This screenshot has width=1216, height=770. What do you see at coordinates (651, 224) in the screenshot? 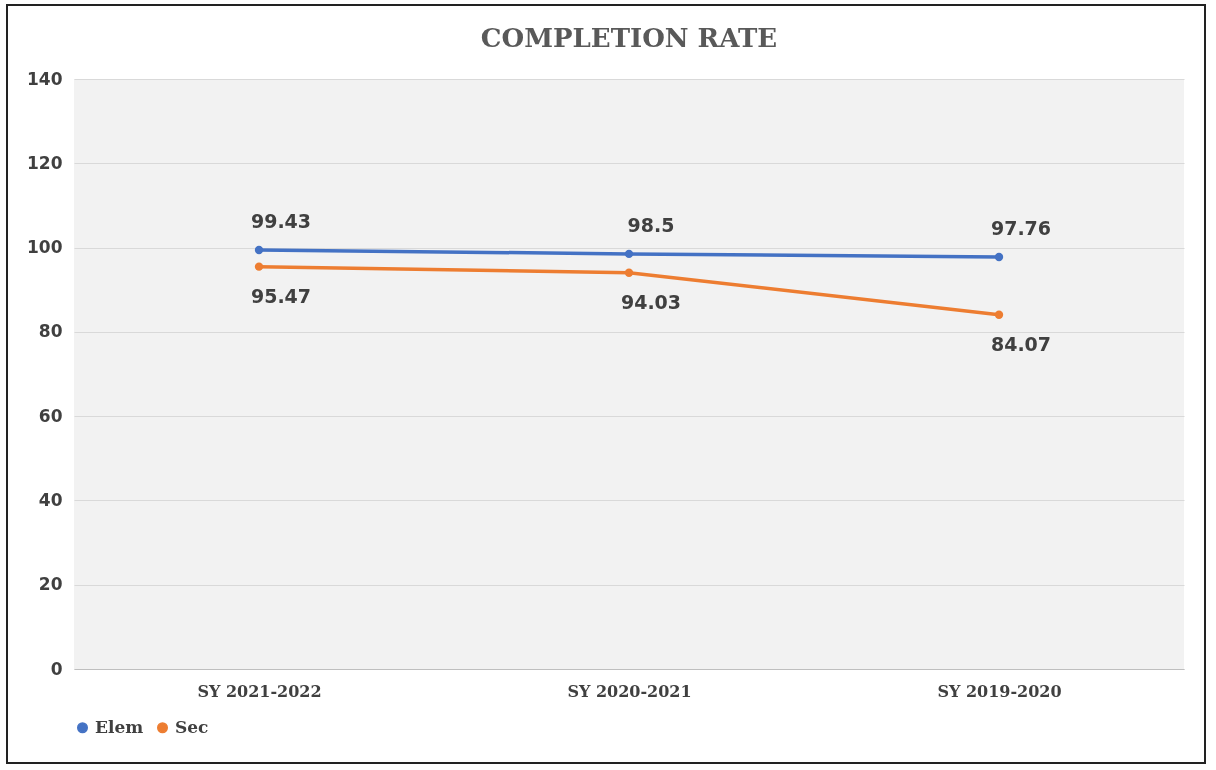
I see `data-label: 98.5` at bounding box center [651, 224].